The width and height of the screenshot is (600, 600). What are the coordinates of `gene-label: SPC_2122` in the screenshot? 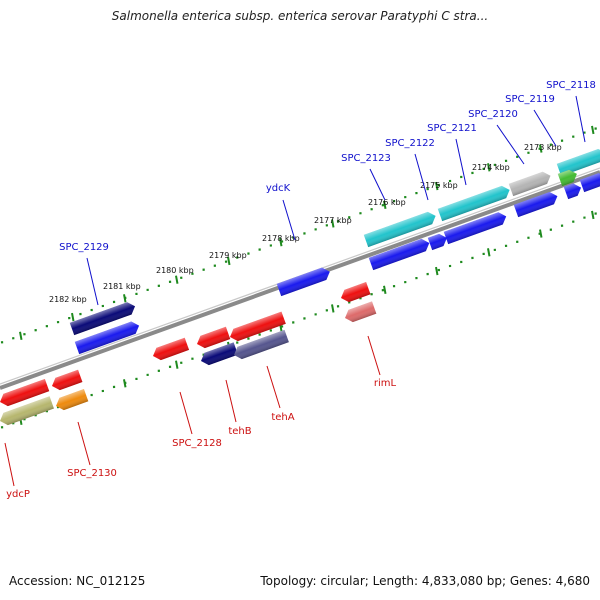 It's located at (410, 143).